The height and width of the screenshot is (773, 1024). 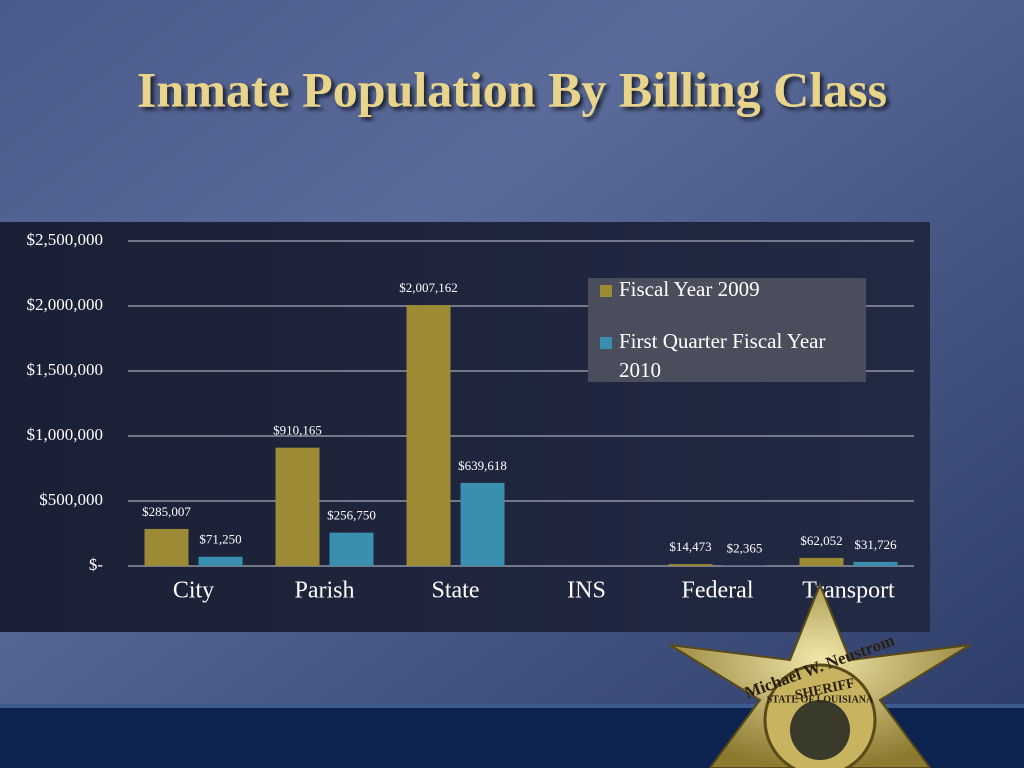 I want to click on data-label: $2,365, so click(x=745, y=548).